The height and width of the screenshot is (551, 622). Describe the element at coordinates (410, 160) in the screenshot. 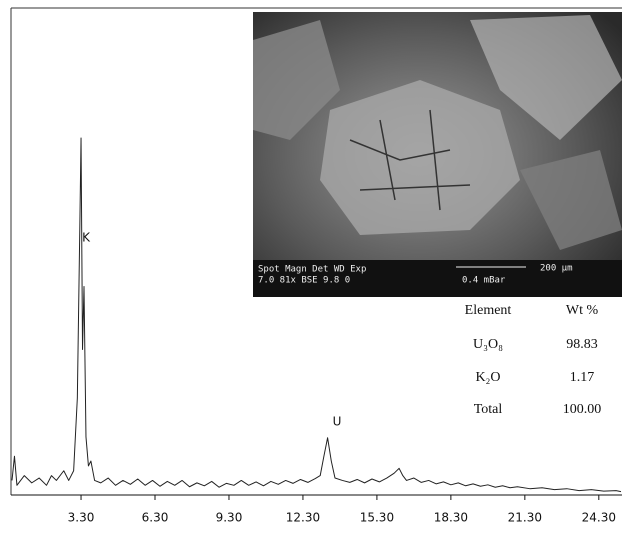

I see `sem-cracks` at that location.